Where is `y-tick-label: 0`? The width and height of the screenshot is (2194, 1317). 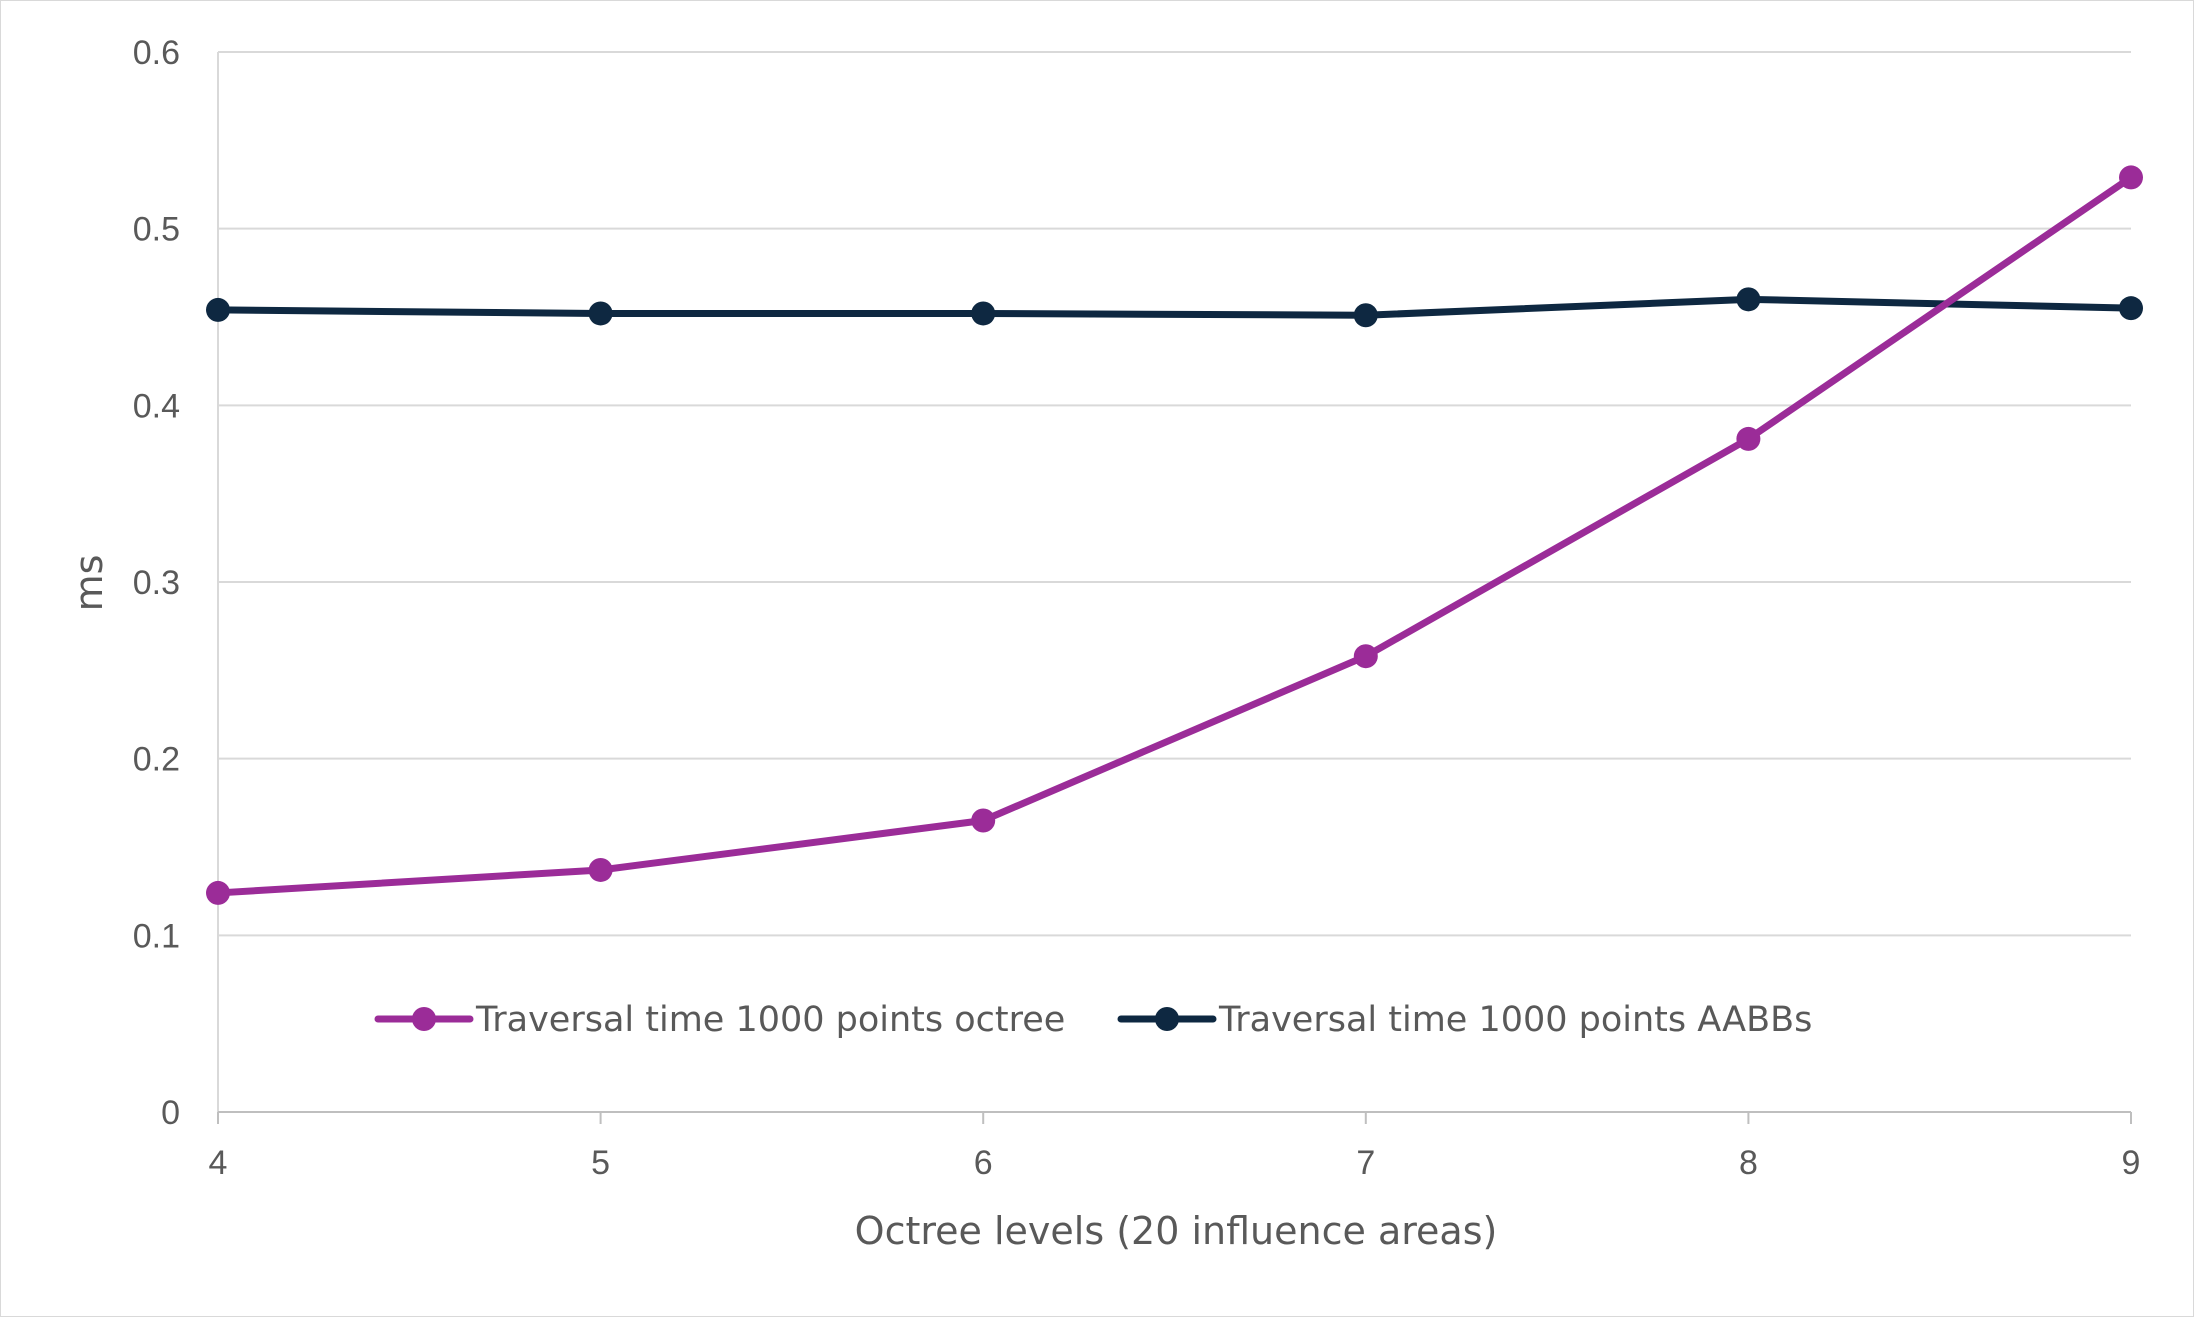 y-tick-label: 0 is located at coordinates (170, 1113).